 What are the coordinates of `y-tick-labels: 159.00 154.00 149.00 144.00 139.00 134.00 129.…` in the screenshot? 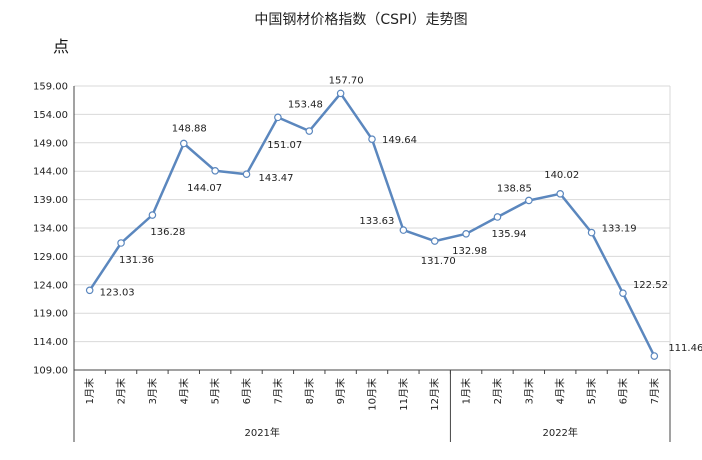 It's located at (50, 229).